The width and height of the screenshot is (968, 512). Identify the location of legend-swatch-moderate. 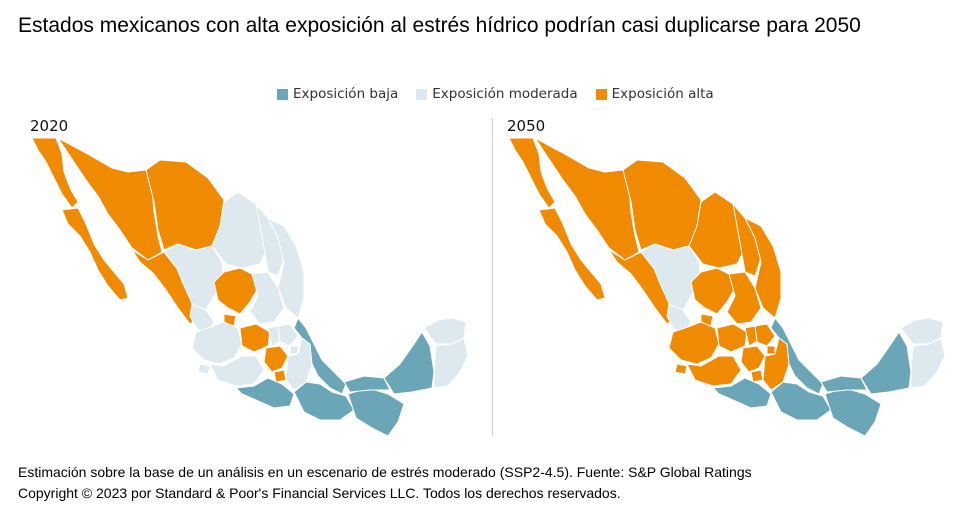
(422, 94).